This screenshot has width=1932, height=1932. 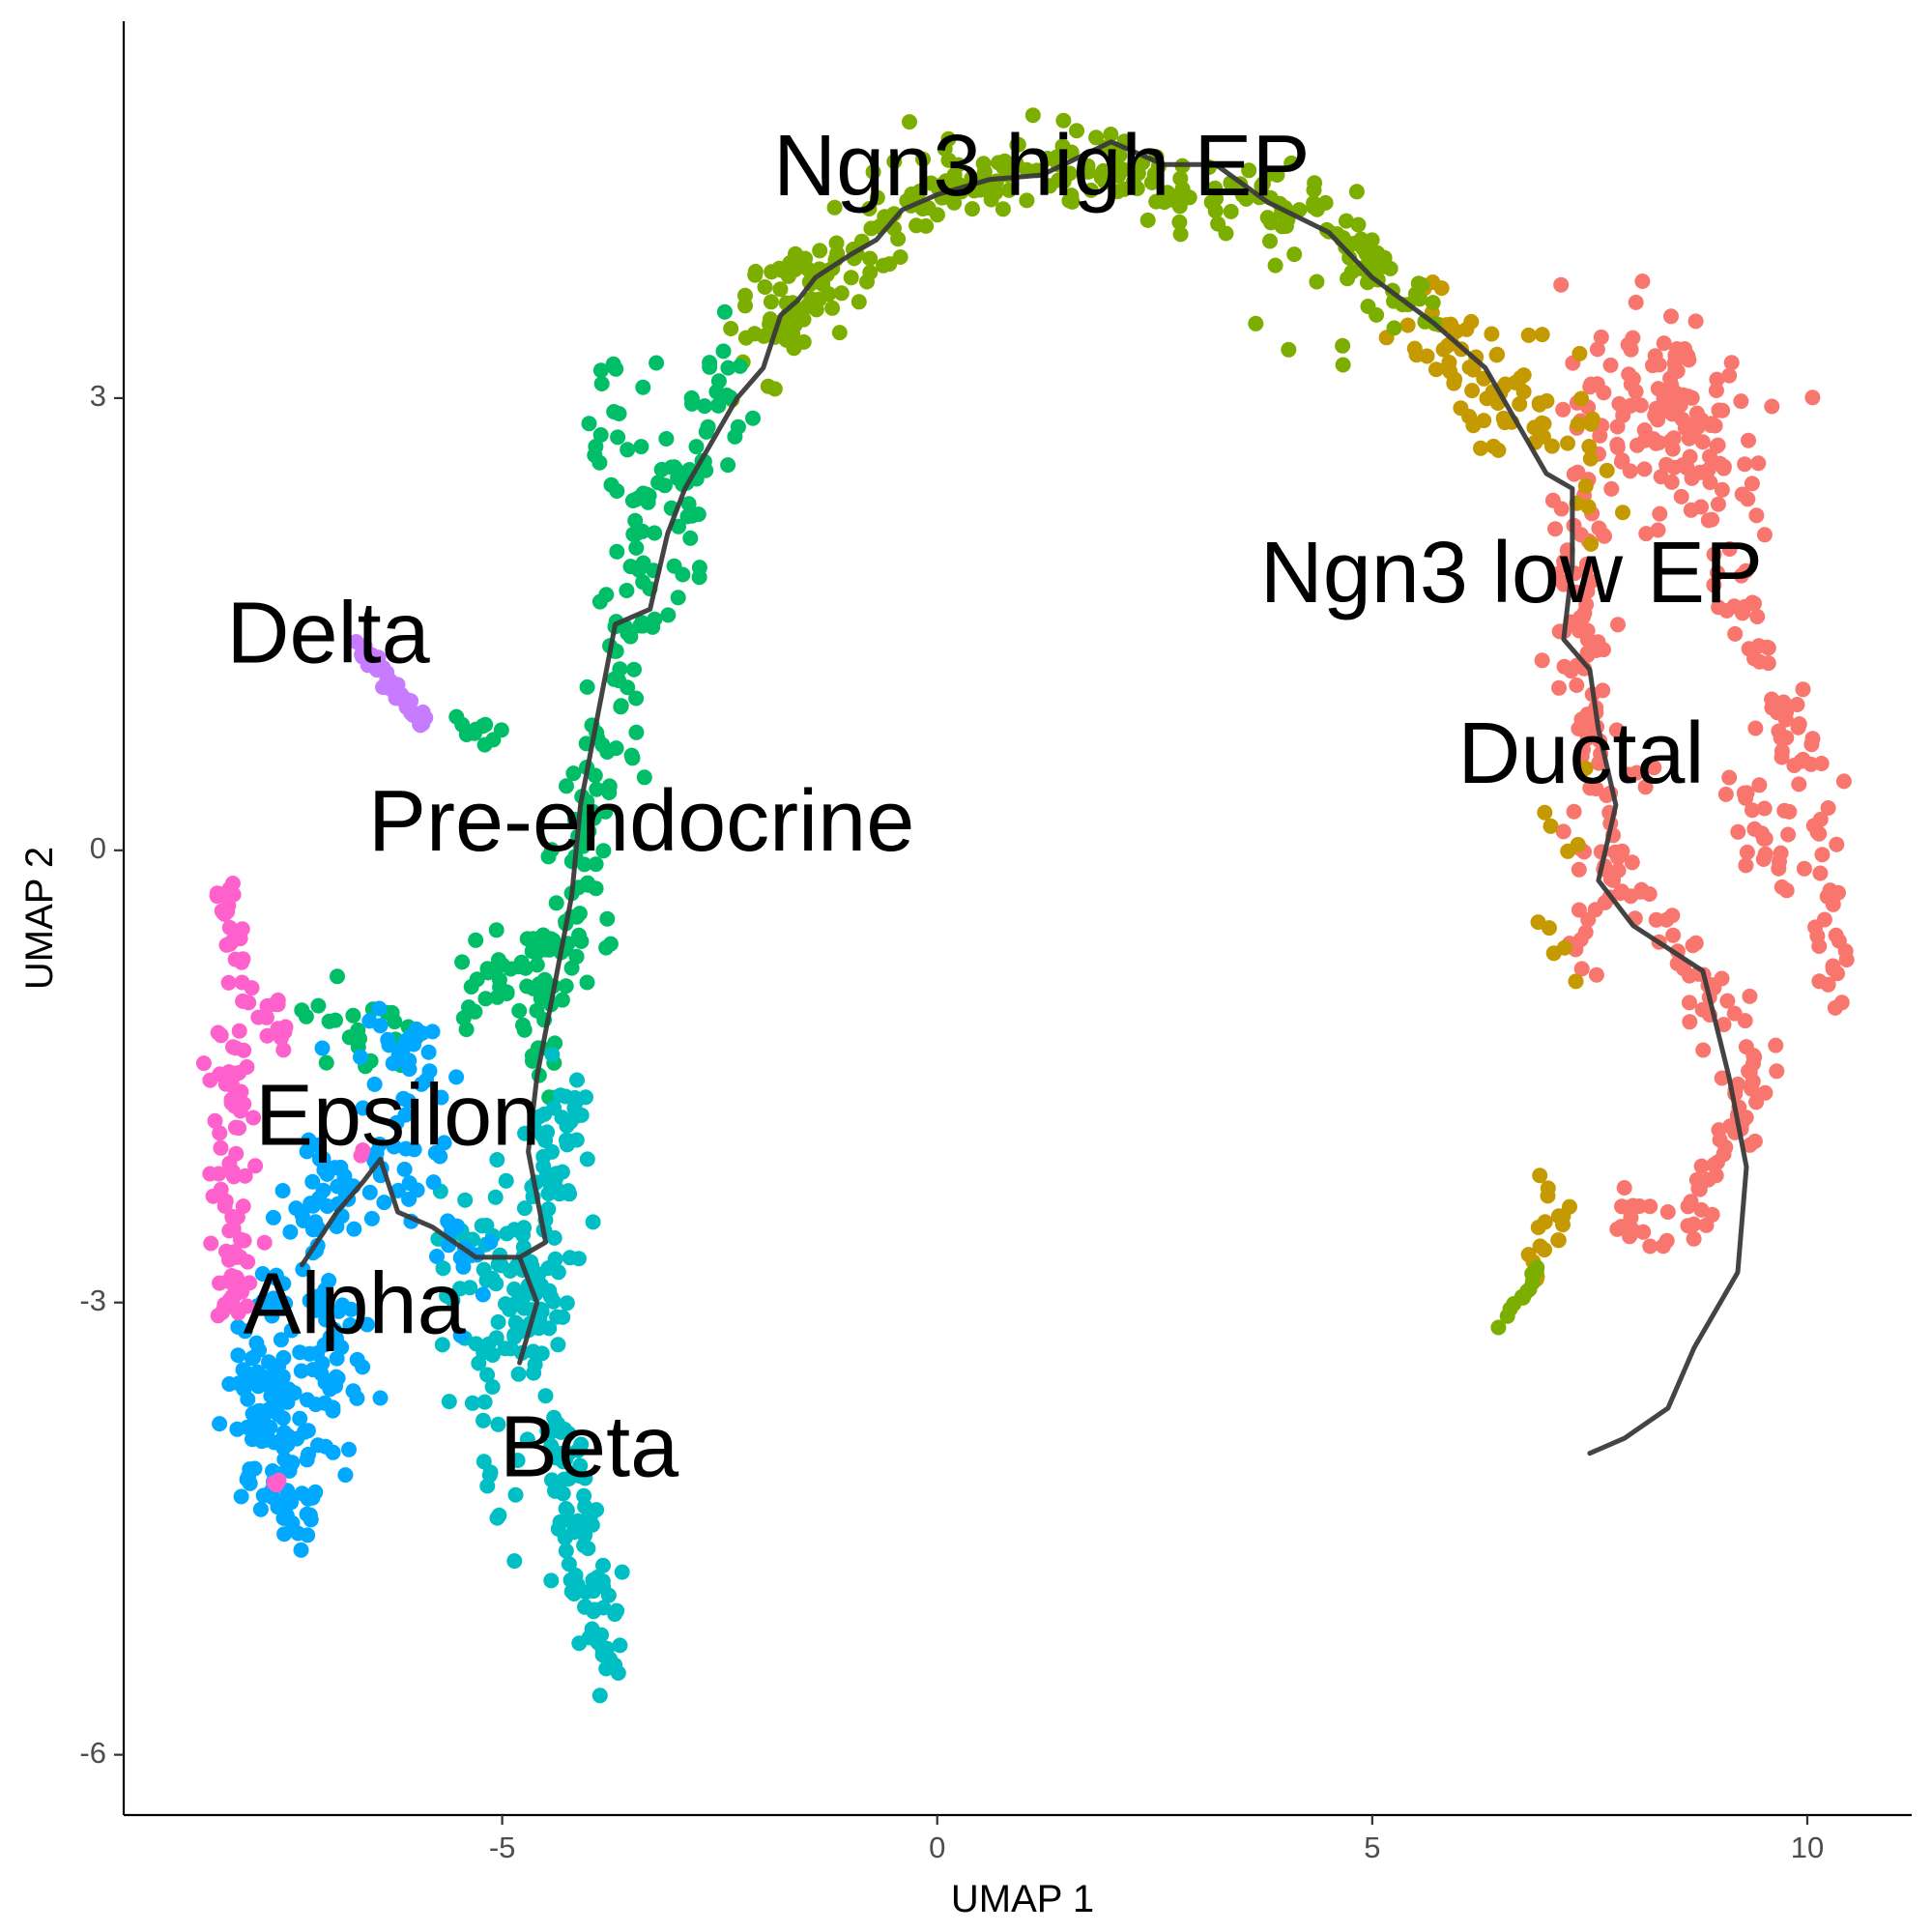 I want to click on y-tick-label: 0, so click(x=98, y=848).